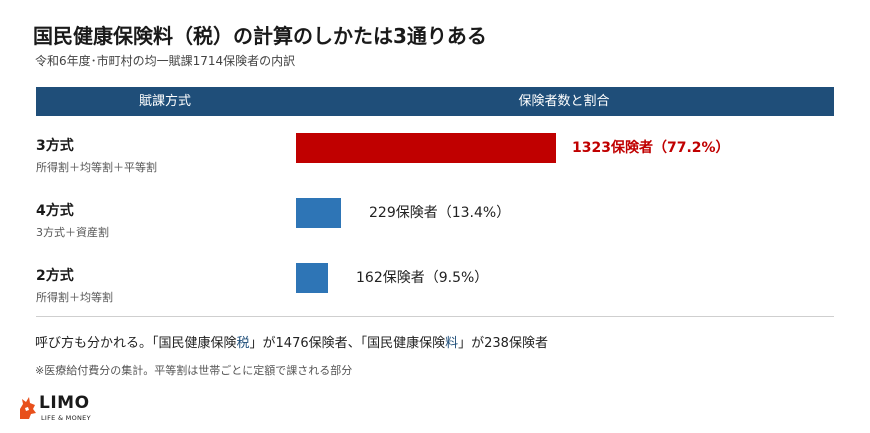 Image resolution: width=870 pixels, height=433 pixels. What do you see at coordinates (136, 343) in the screenshot?
I see `note-text-1: 呼び方も分かれる。「国民健康保険` at bounding box center [136, 343].